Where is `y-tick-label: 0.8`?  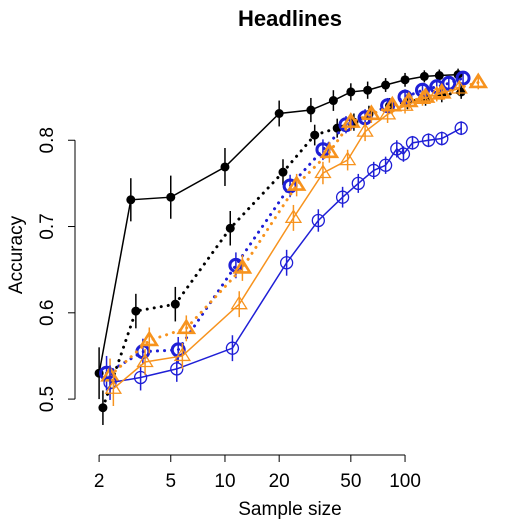
y-tick-label: 0.8 is located at coordinates (47, 140).